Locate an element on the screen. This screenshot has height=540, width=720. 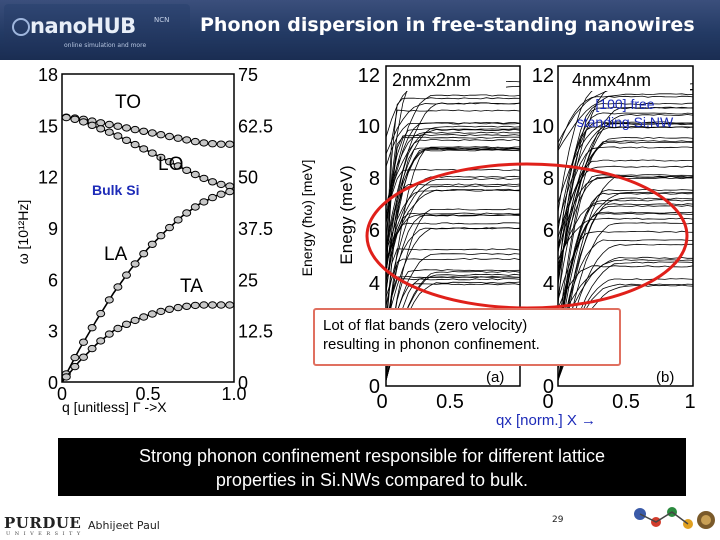
panel-b-x-tick-labels: 0 0.5 1 is located at coordinates (618, 402).